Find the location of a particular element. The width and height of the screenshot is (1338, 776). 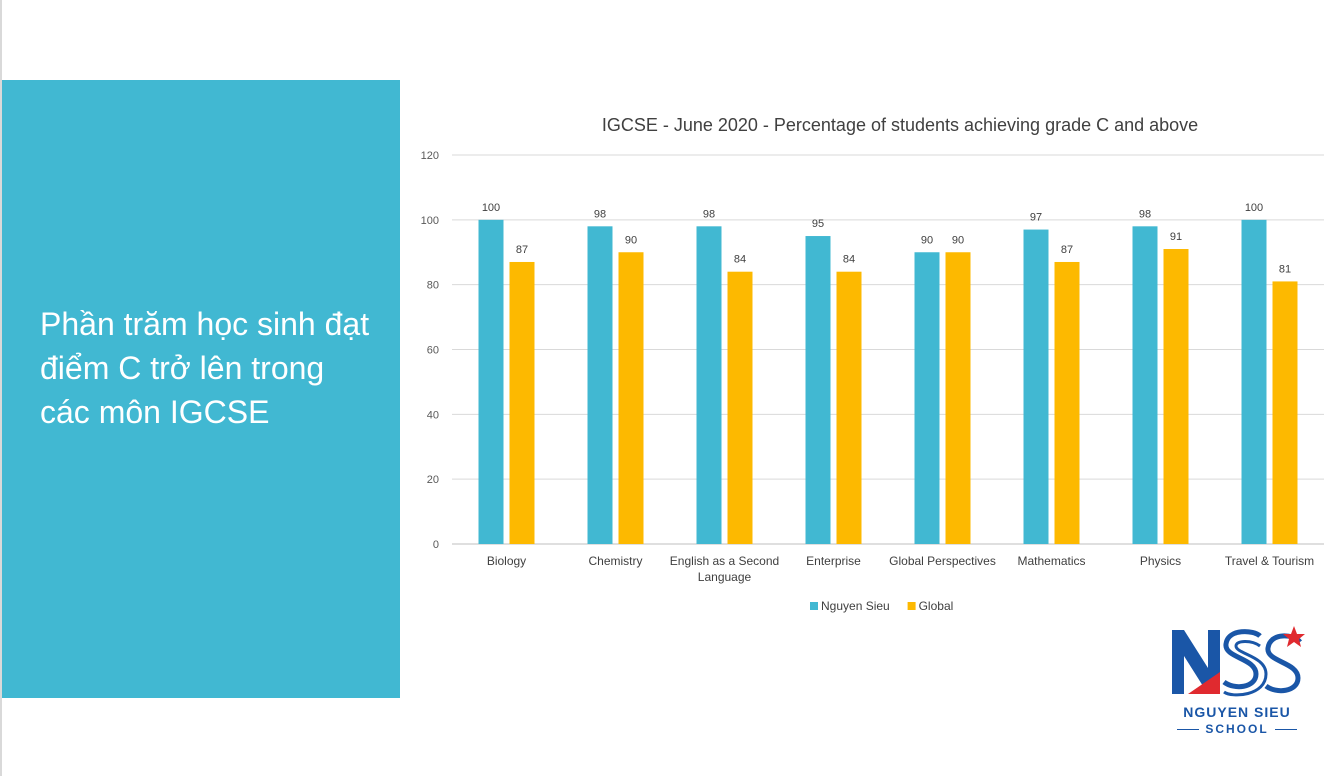

x-tick-label: Mathematics is located at coordinates (1051, 561).